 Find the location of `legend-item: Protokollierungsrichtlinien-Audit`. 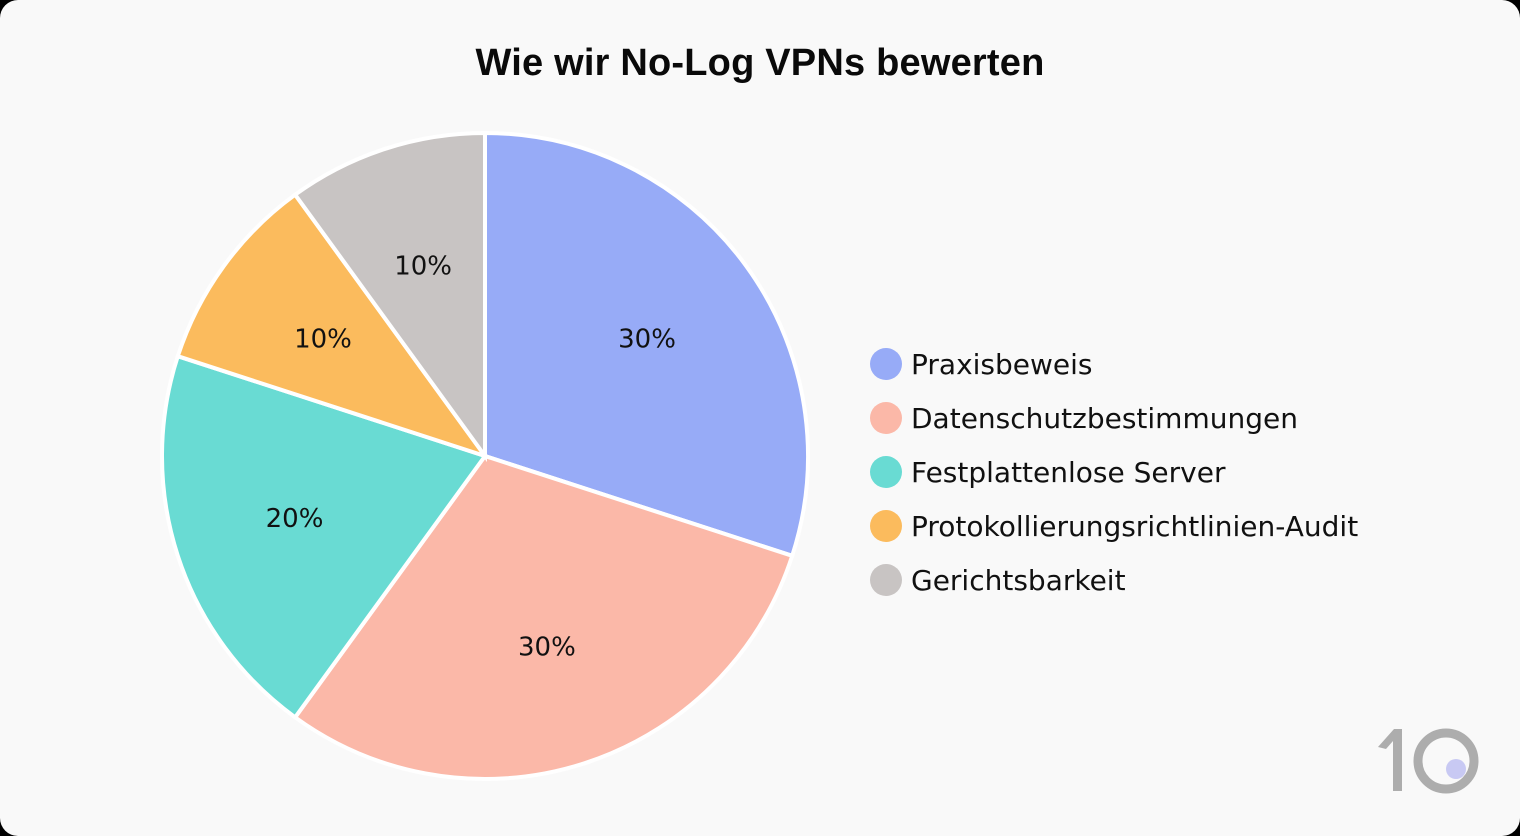

legend-item: Protokollierungsrichtlinien-Audit is located at coordinates (1114, 526).